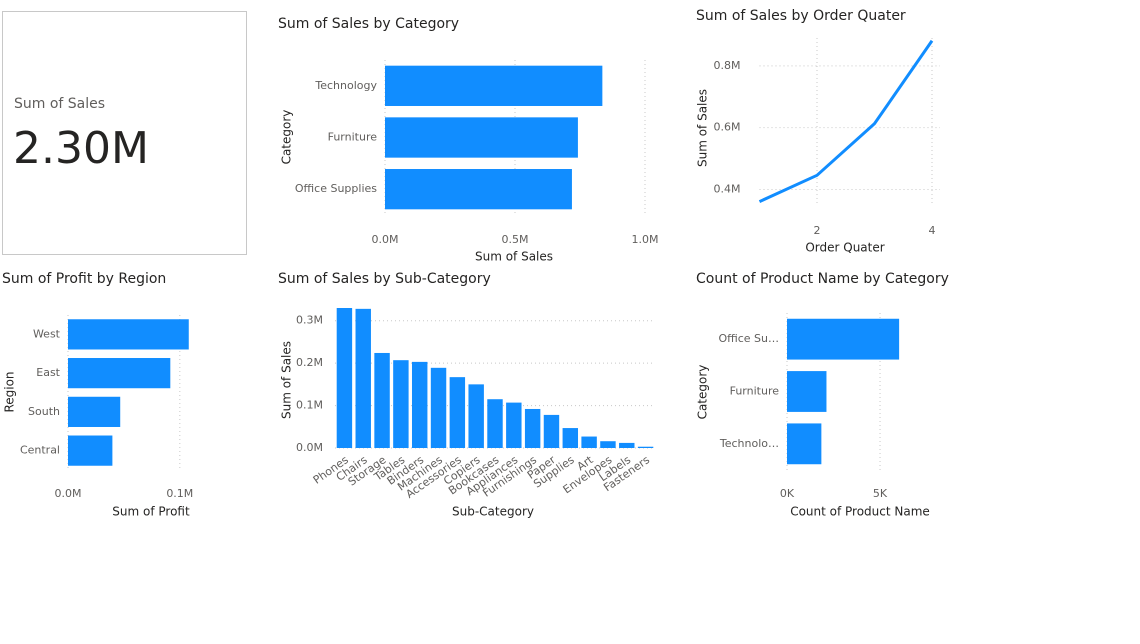 Image resolution: width=1140 pixels, height=644 pixels. Describe the element at coordinates (860, 512) in the screenshot. I see `x-axis-title: Count of Product Name` at that location.